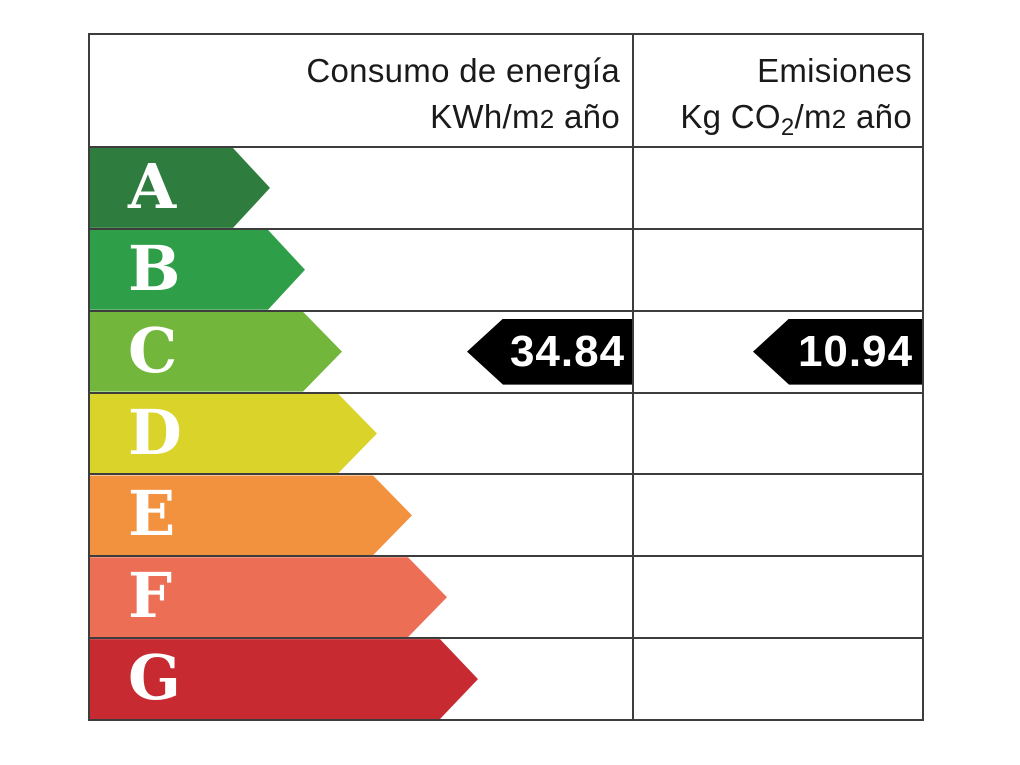 This screenshot has height=765, width=1020. Describe the element at coordinates (362, 188) in the screenshot. I see `consumo-cell-a: A` at that location.